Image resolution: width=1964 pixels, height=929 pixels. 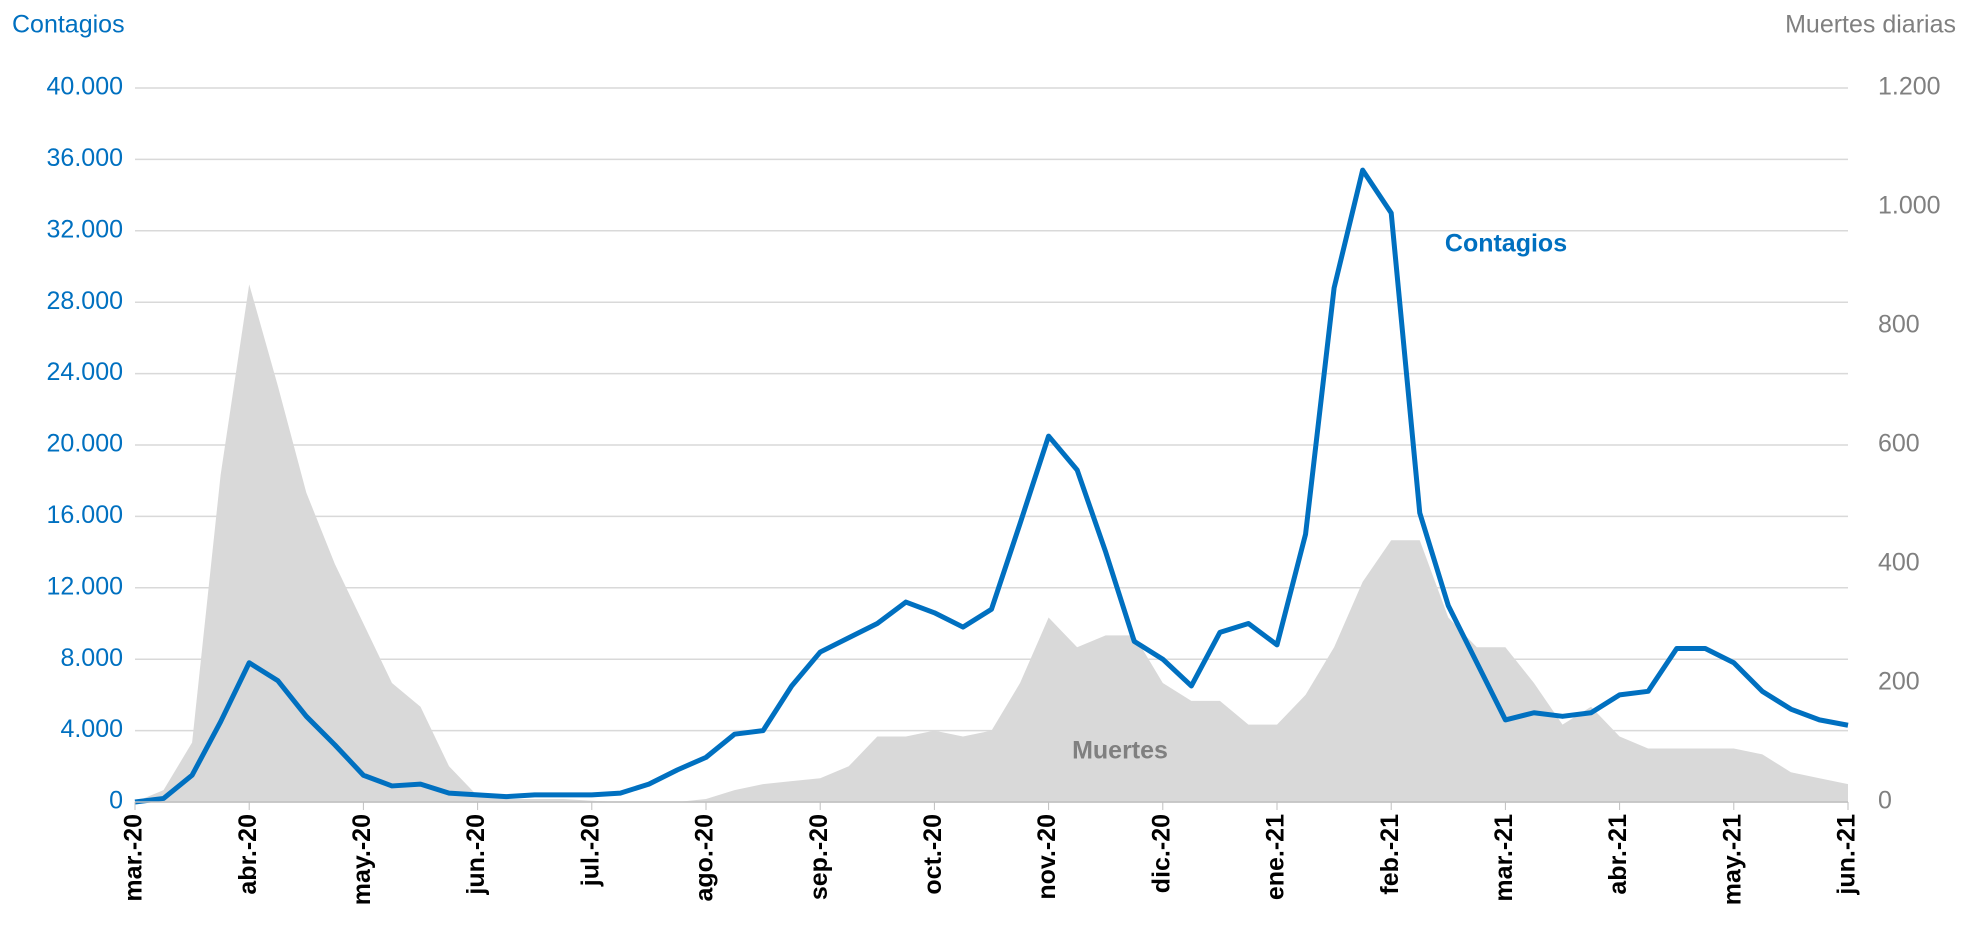 What do you see at coordinates (1909, 87) in the screenshot?
I see `y2-tick-label: 1.200` at bounding box center [1909, 87].